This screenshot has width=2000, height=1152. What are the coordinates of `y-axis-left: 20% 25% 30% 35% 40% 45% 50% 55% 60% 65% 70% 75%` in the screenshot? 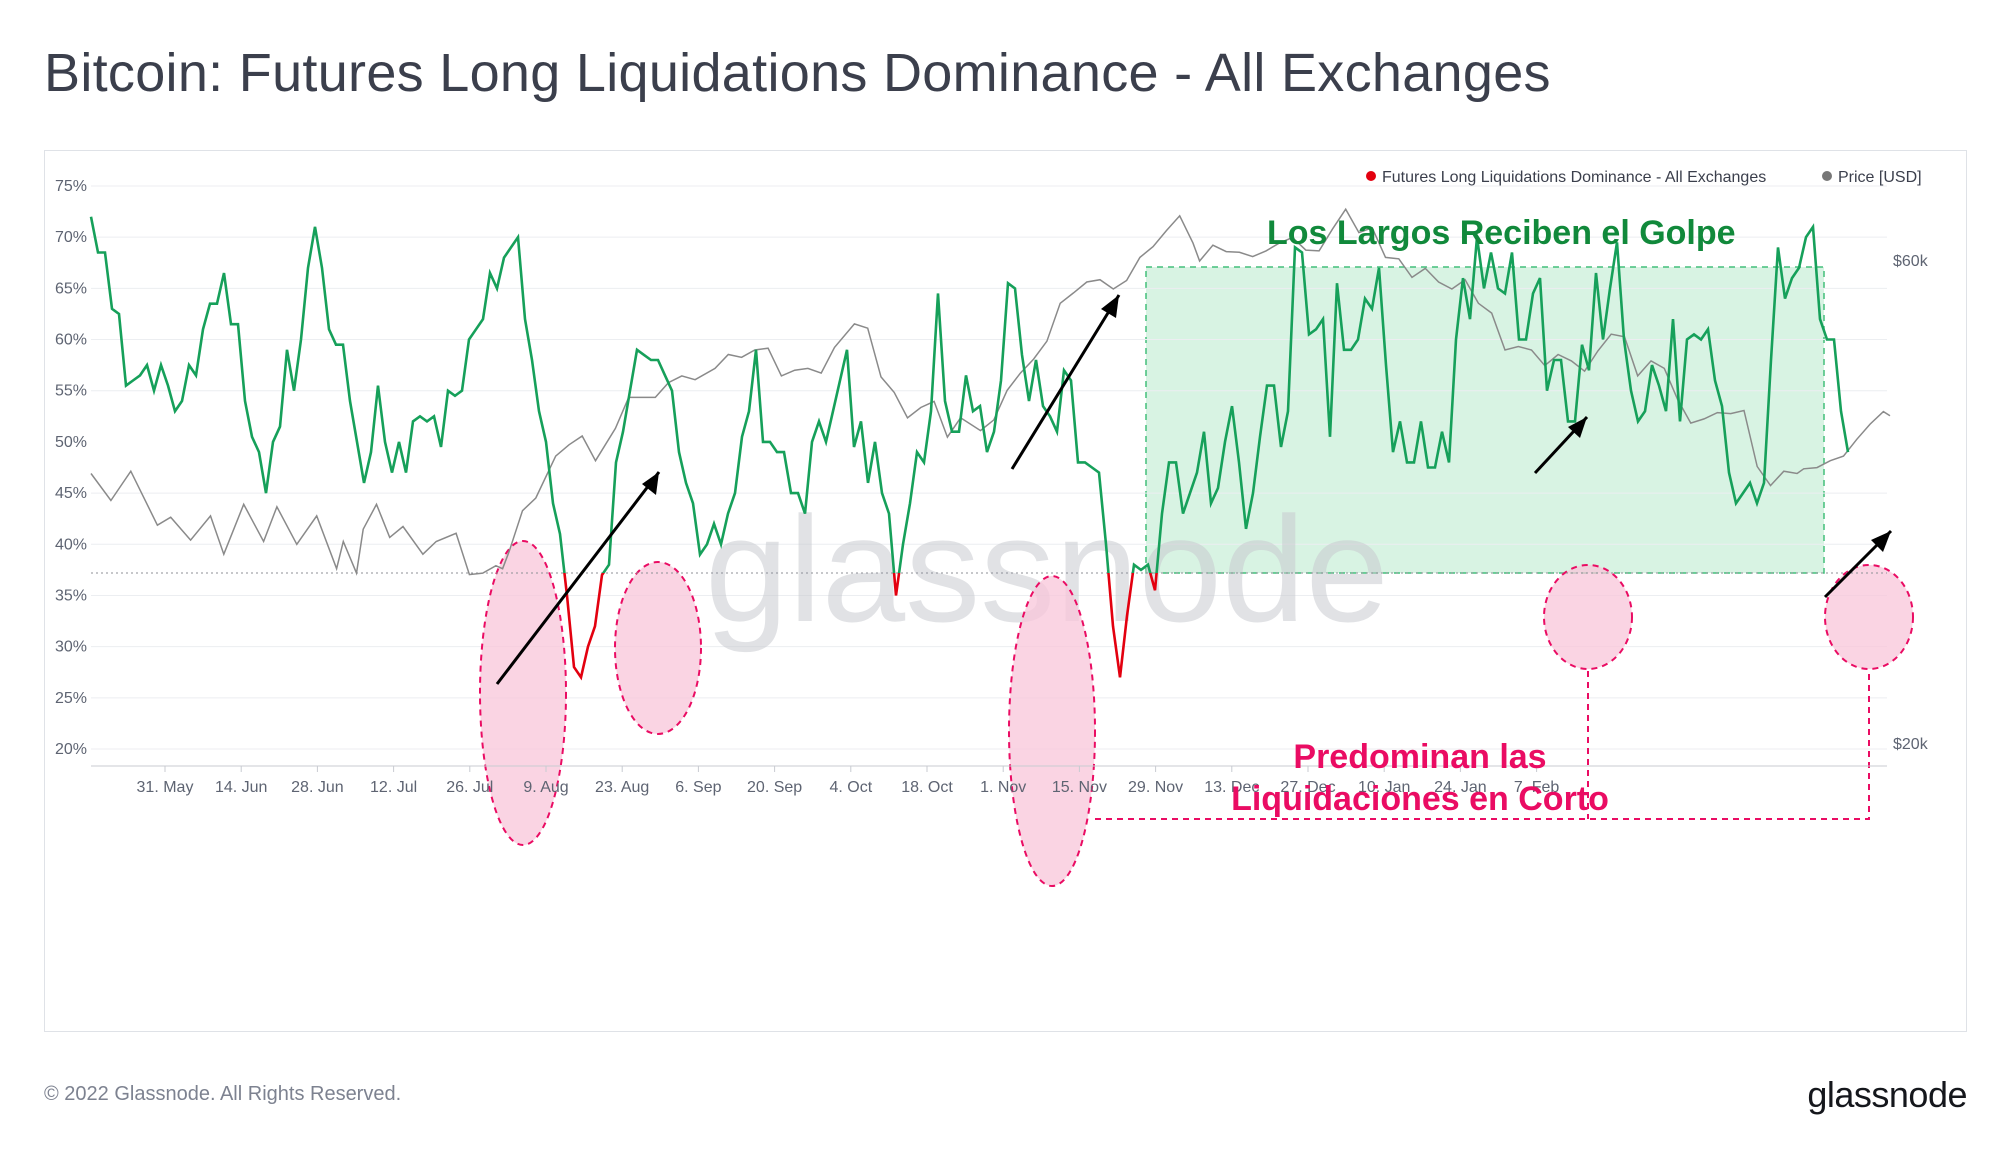 It's located at (71, 468).